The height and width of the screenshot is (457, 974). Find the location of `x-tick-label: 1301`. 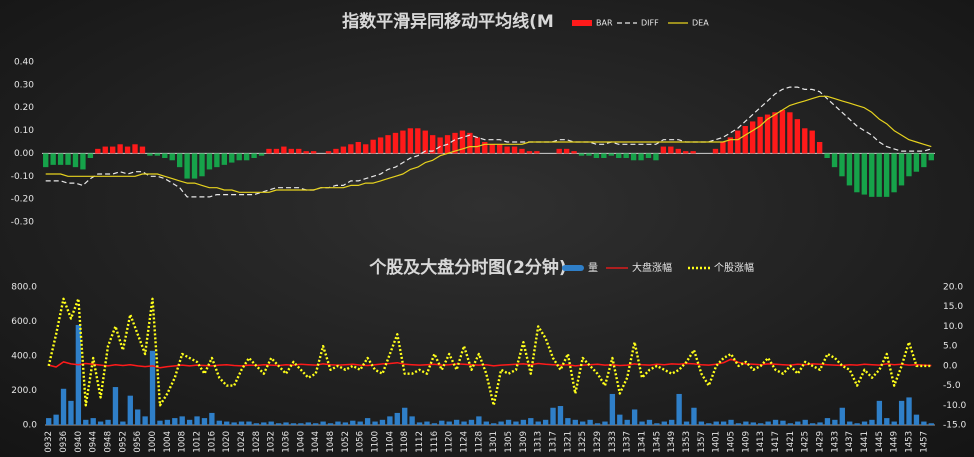

x-tick-label: 1301 is located at coordinates (494, 442).